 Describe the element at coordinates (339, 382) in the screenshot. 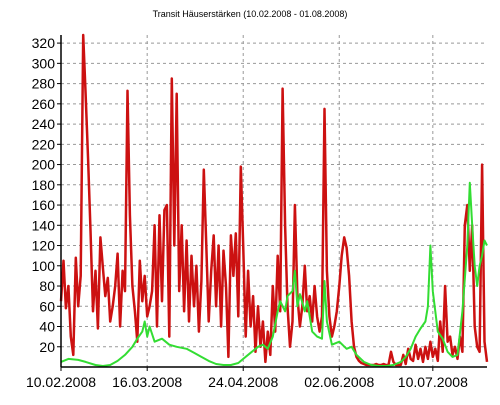

I see `x-tick-label: 02.06.2008` at that location.